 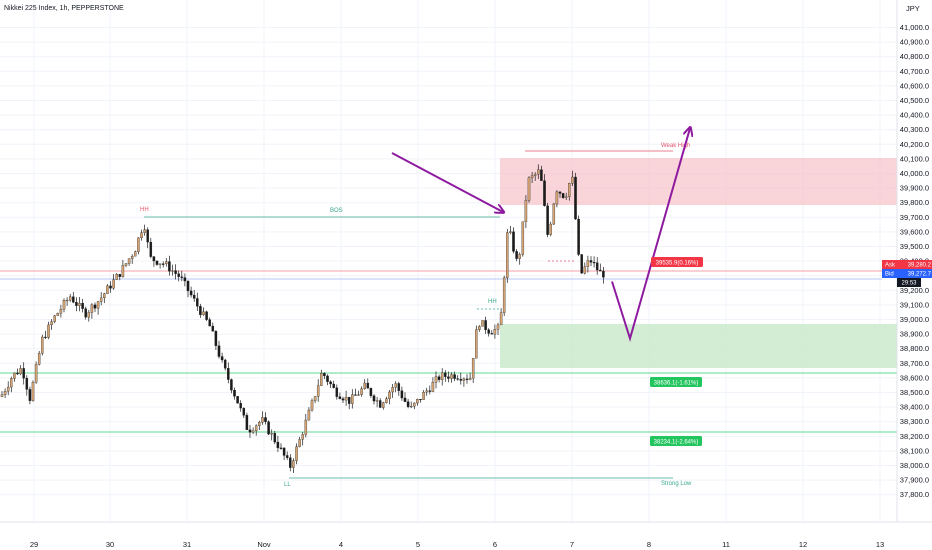 I want to click on target-badge-2: 38636.1(-1.61%), so click(x=676, y=382).